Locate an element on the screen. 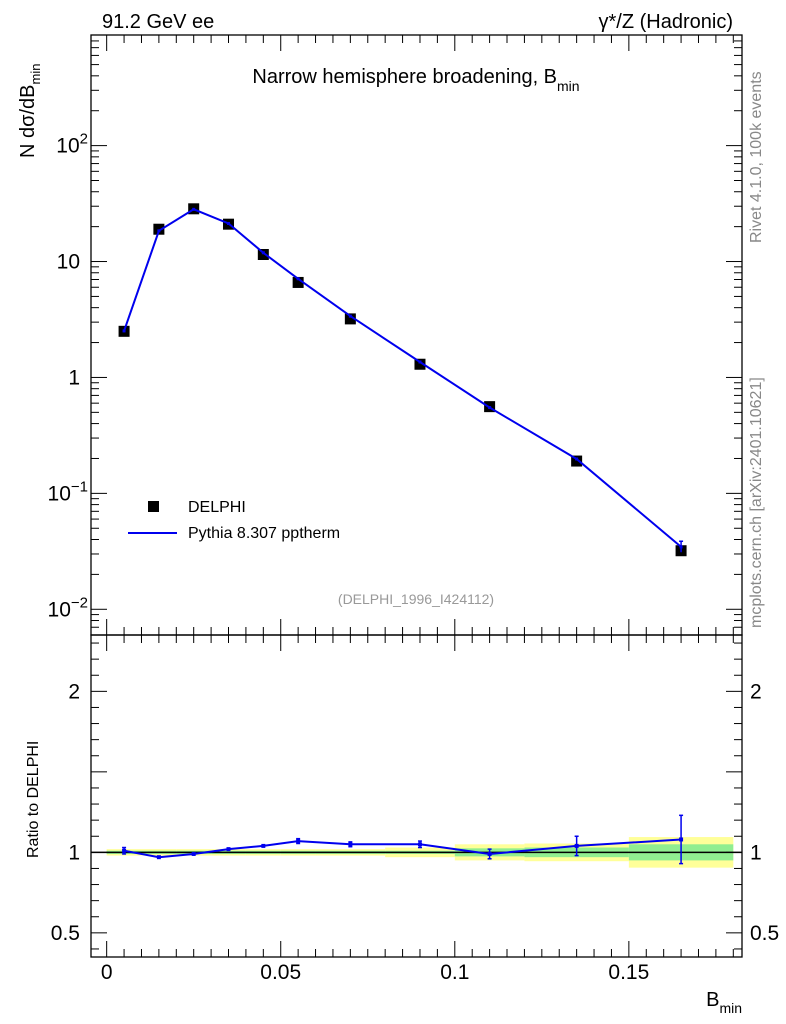  x-tick-label: 0.15 is located at coordinates (628, 972).